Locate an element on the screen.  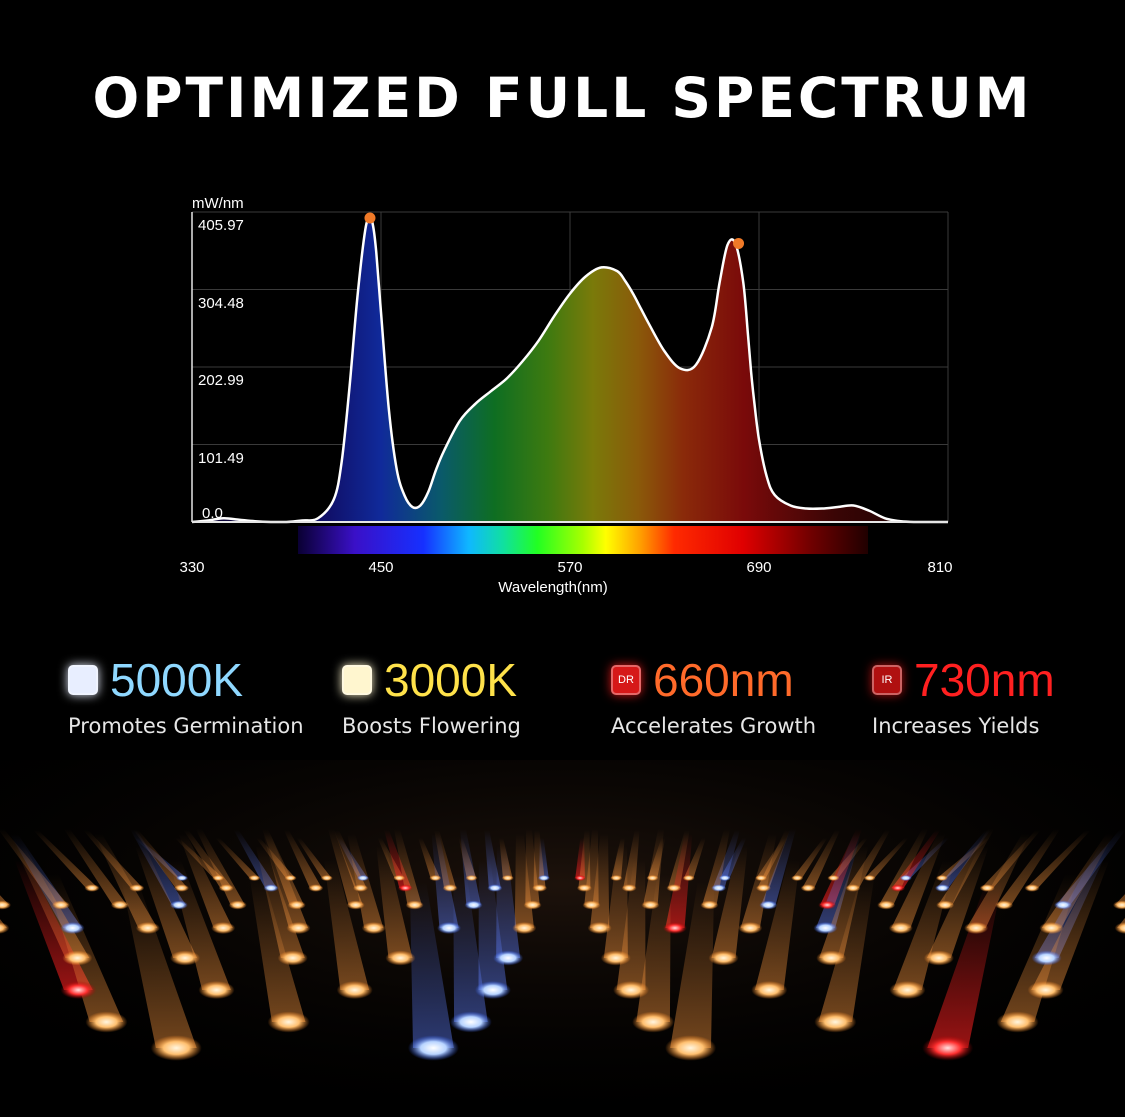
y-tick-label: 202.99 is located at coordinates (221, 380).